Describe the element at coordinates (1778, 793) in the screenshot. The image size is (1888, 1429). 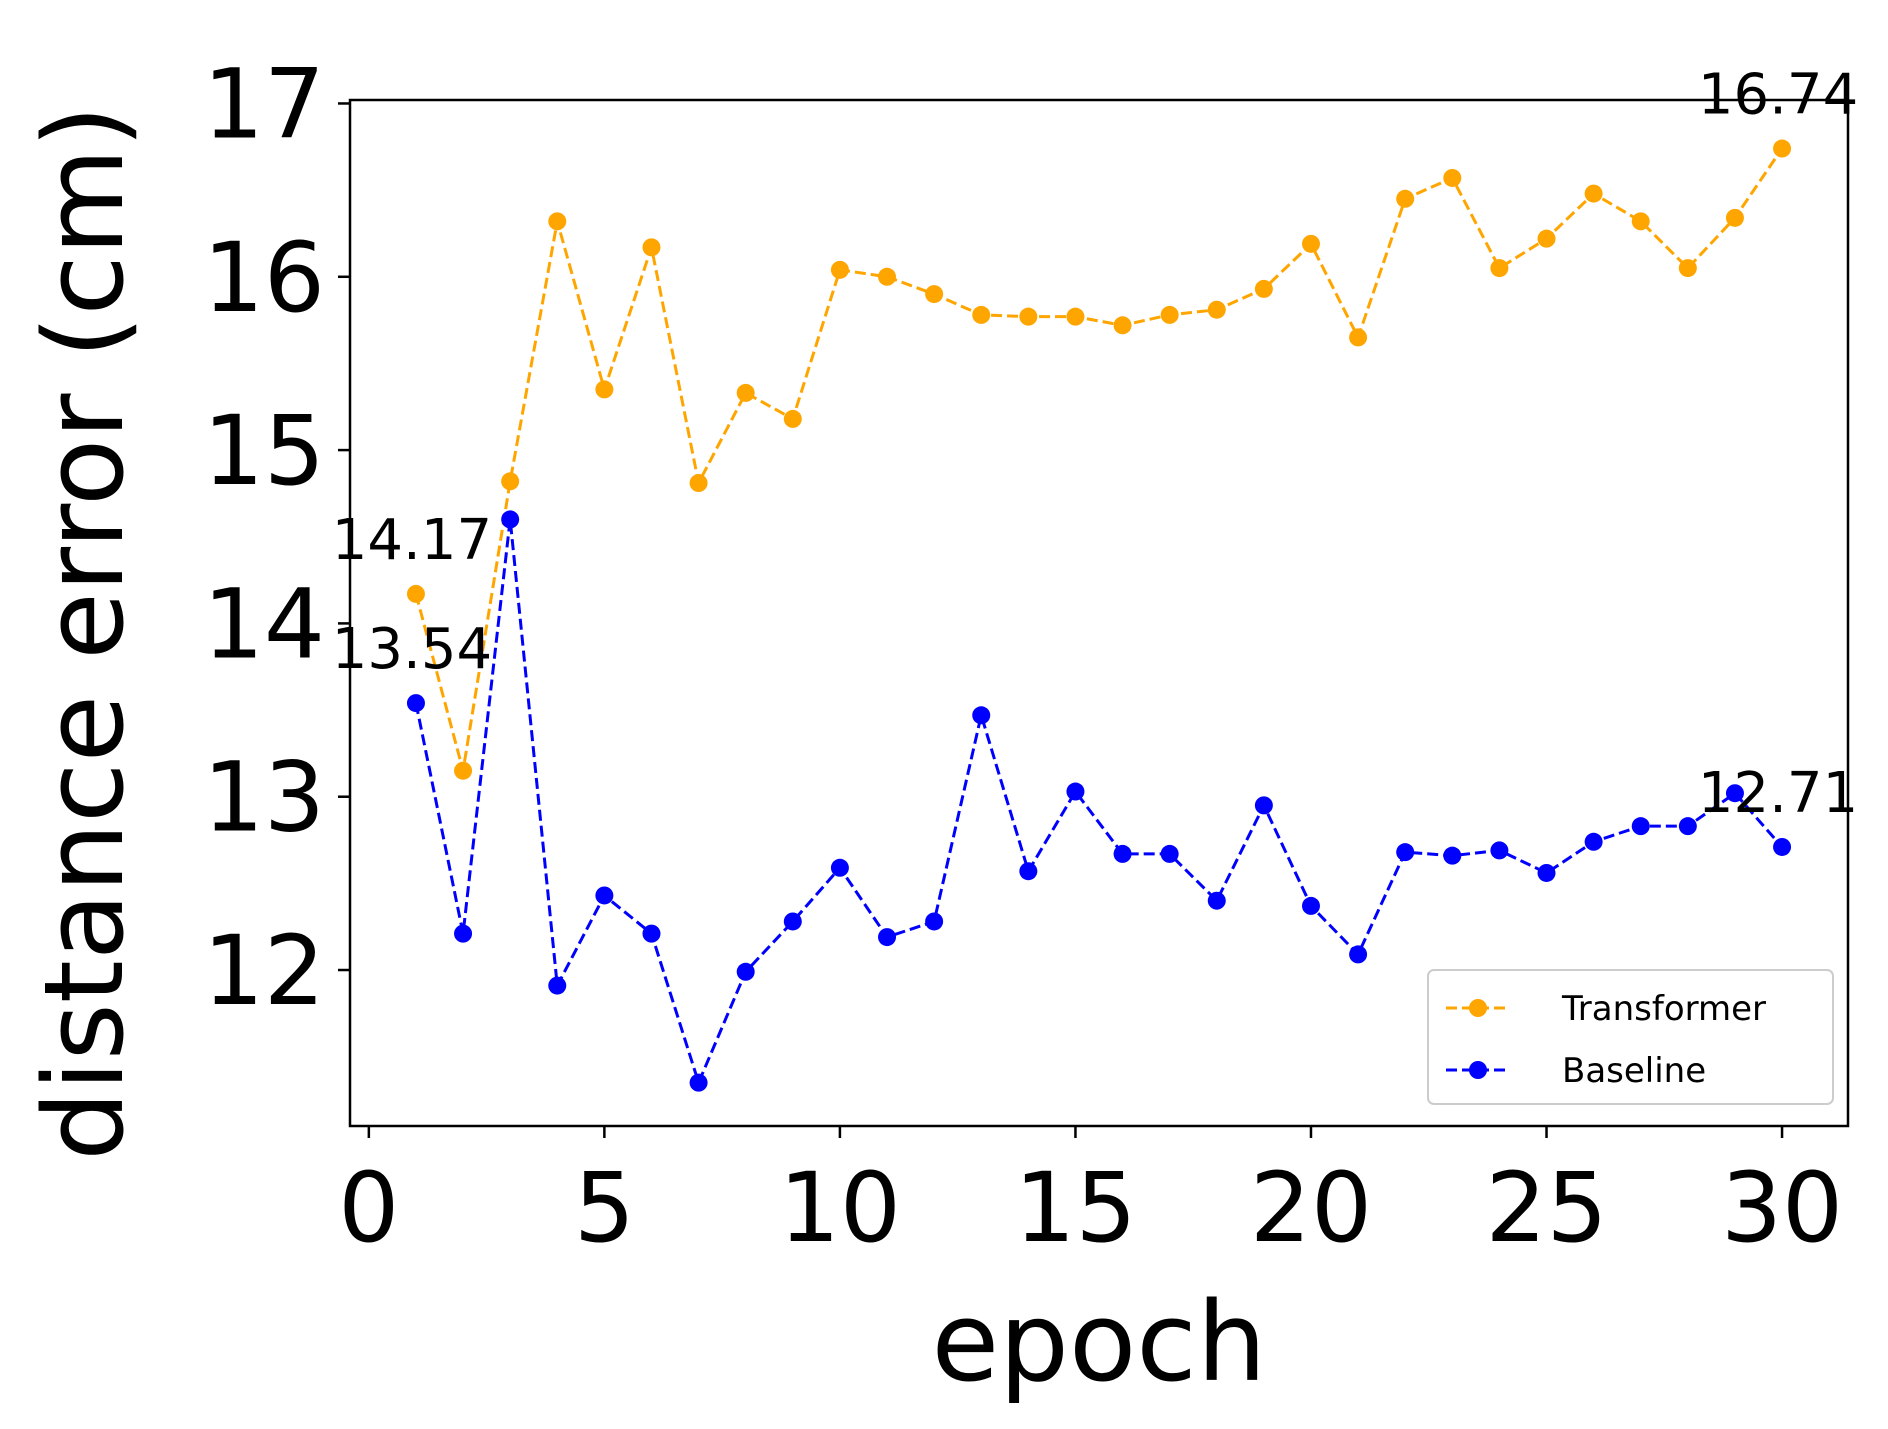
I see `data-label: 12.71` at that location.